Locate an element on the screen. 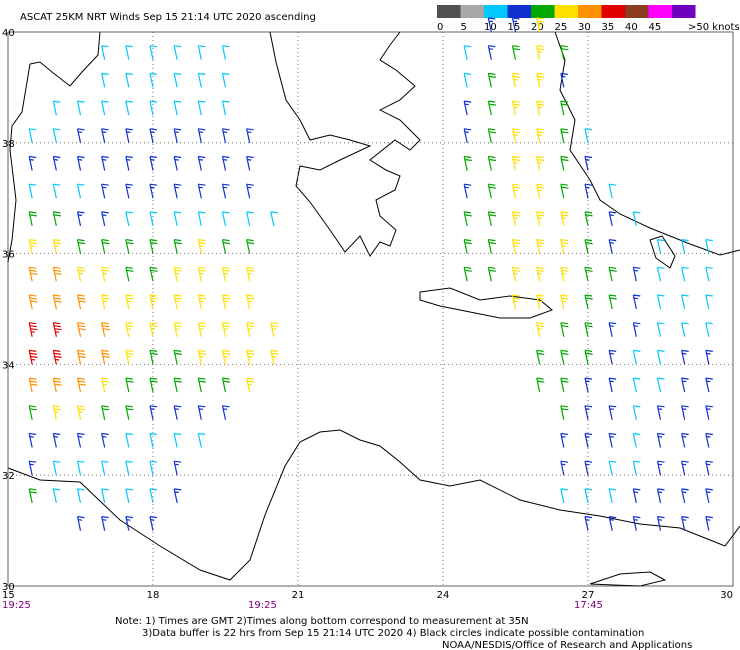  scale-label: >50 knots is located at coordinates (714, 27).